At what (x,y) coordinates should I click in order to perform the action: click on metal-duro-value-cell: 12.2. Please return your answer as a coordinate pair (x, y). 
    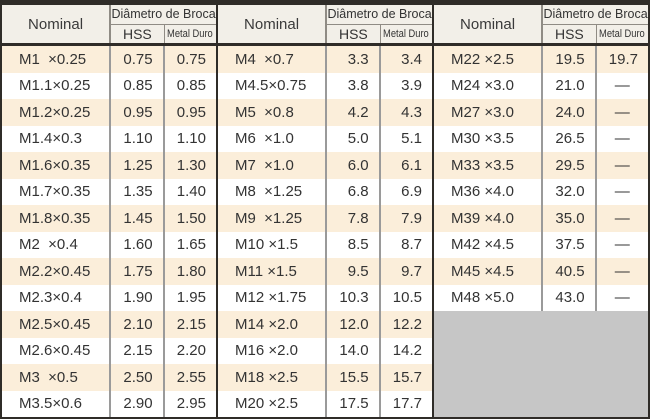
    Looking at the image, I should click on (407, 324).